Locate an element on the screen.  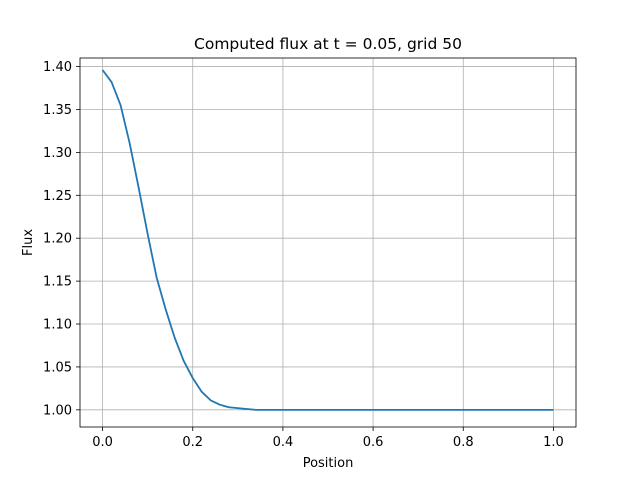
x-tick-label: 0.0 is located at coordinates (102, 442).